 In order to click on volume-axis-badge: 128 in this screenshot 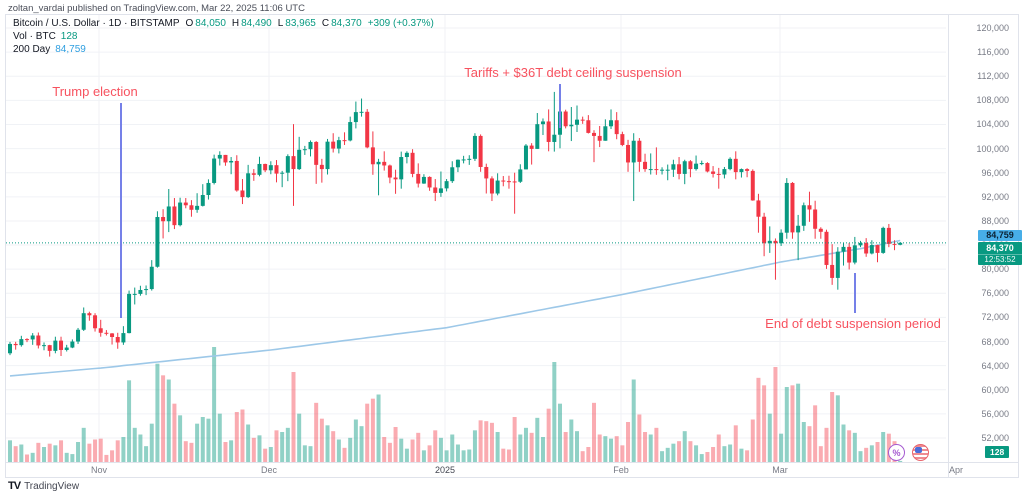, I will do `click(997, 452)`.